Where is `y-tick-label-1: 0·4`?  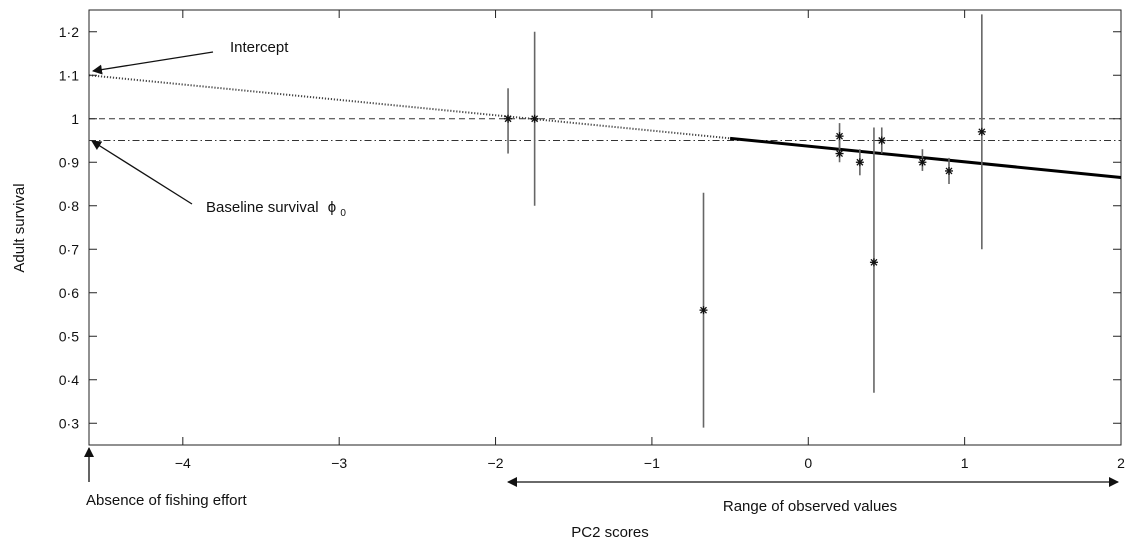 y-tick-label-1: 0·4 is located at coordinates (69, 380).